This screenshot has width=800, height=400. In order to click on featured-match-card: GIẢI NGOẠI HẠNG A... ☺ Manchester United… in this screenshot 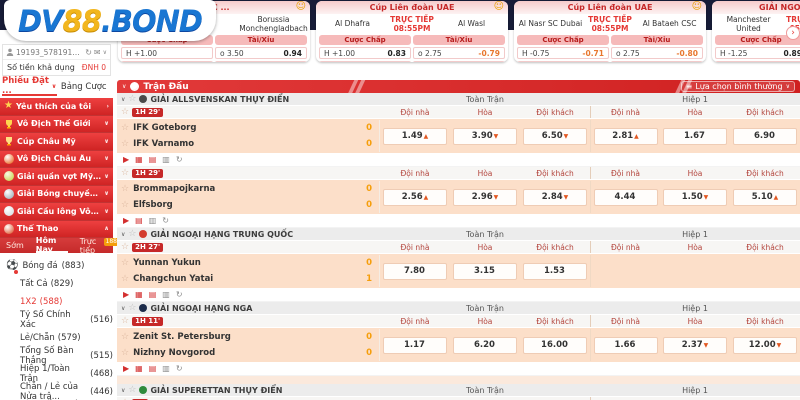, I will do `click(756, 31)`.